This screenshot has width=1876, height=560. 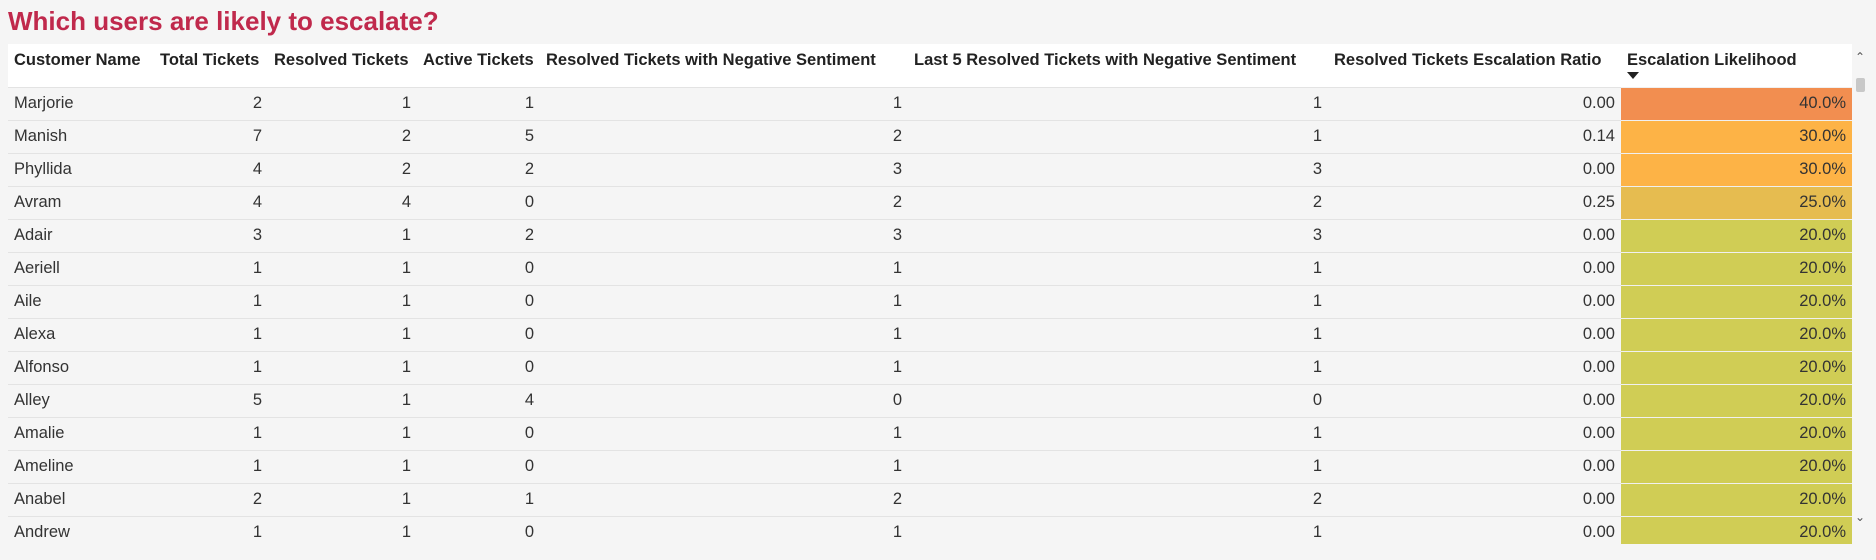 What do you see at coordinates (81, 169) in the screenshot?
I see `cell-customer-name: Phyllida` at bounding box center [81, 169].